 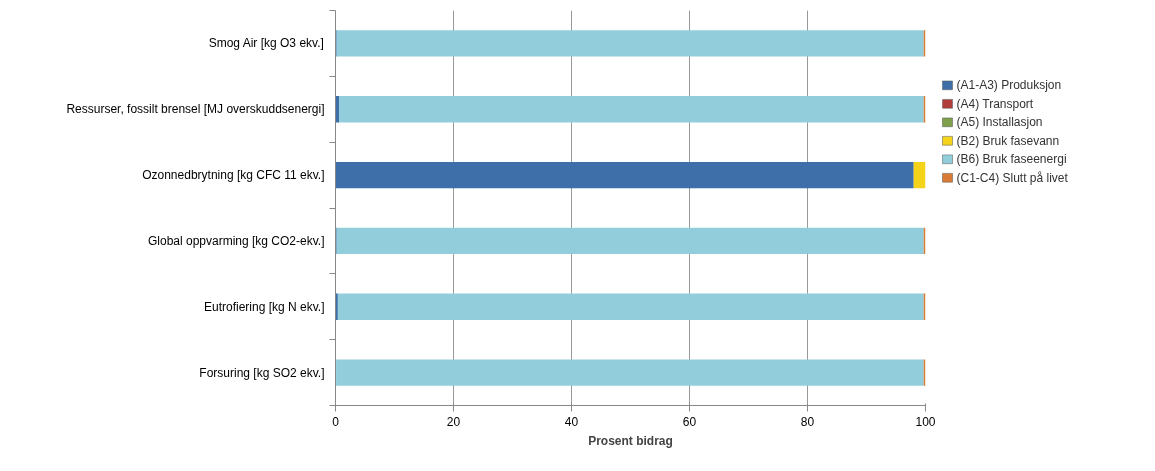 What do you see at coordinates (233, 175) in the screenshot?
I see `y-tick-label: Ozonnedbrytning [kg CFC 11 ekv.]` at bounding box center [233, 175].